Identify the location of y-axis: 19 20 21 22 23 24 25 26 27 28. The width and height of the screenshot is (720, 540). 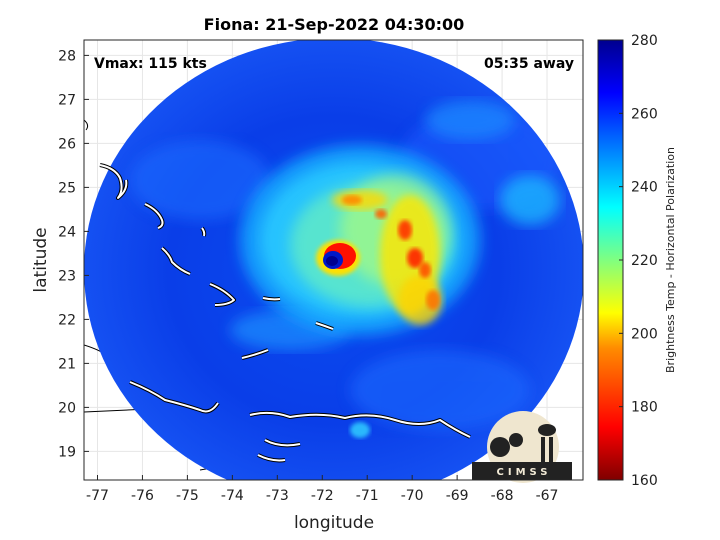
(73, 254).